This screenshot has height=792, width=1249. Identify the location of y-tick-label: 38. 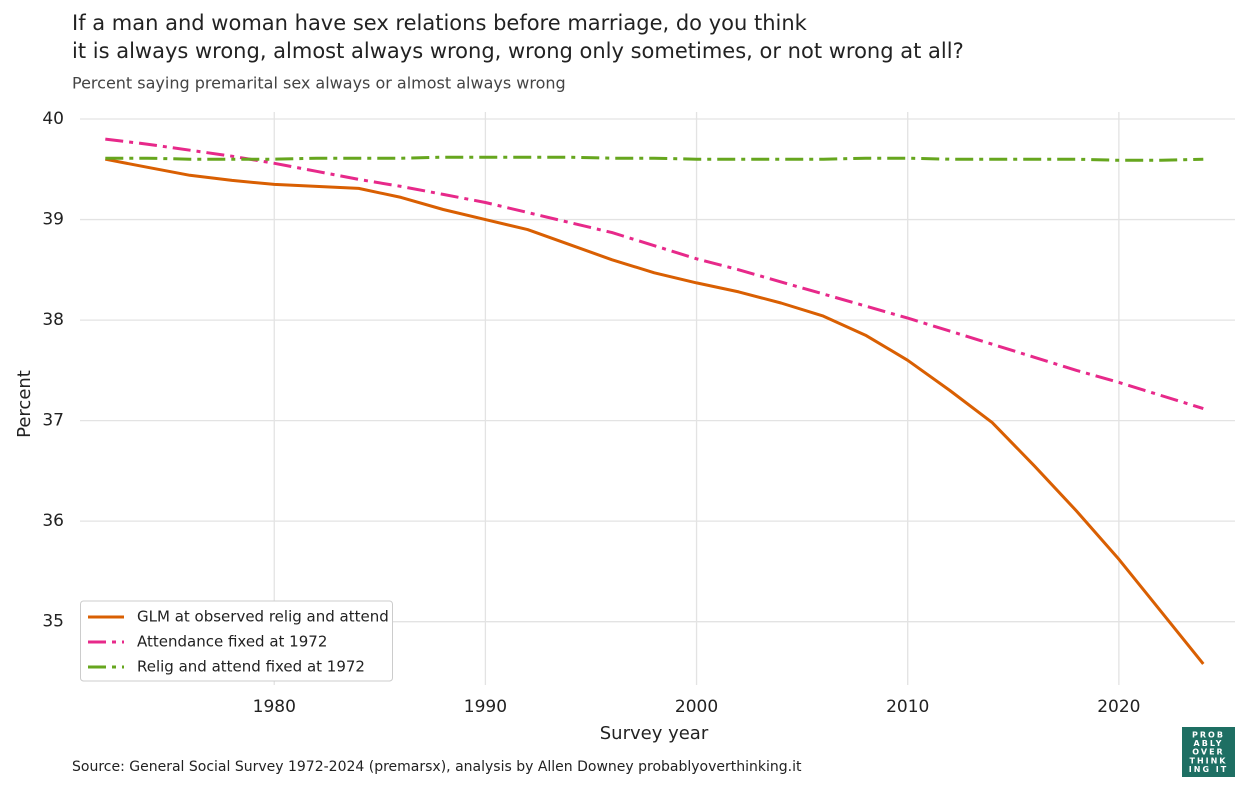
(53, 320).